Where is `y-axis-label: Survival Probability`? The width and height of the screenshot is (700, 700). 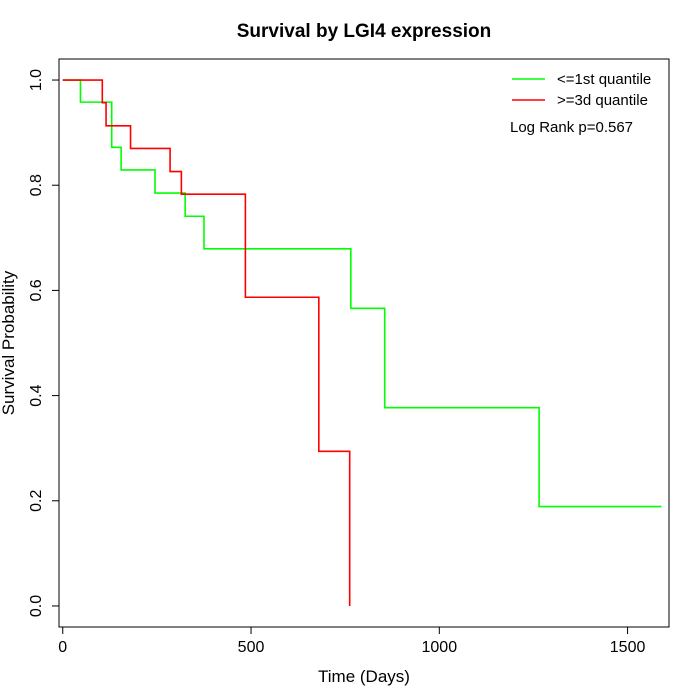
y-axis-label: Survival Probability is located at coordinates (9, 342).